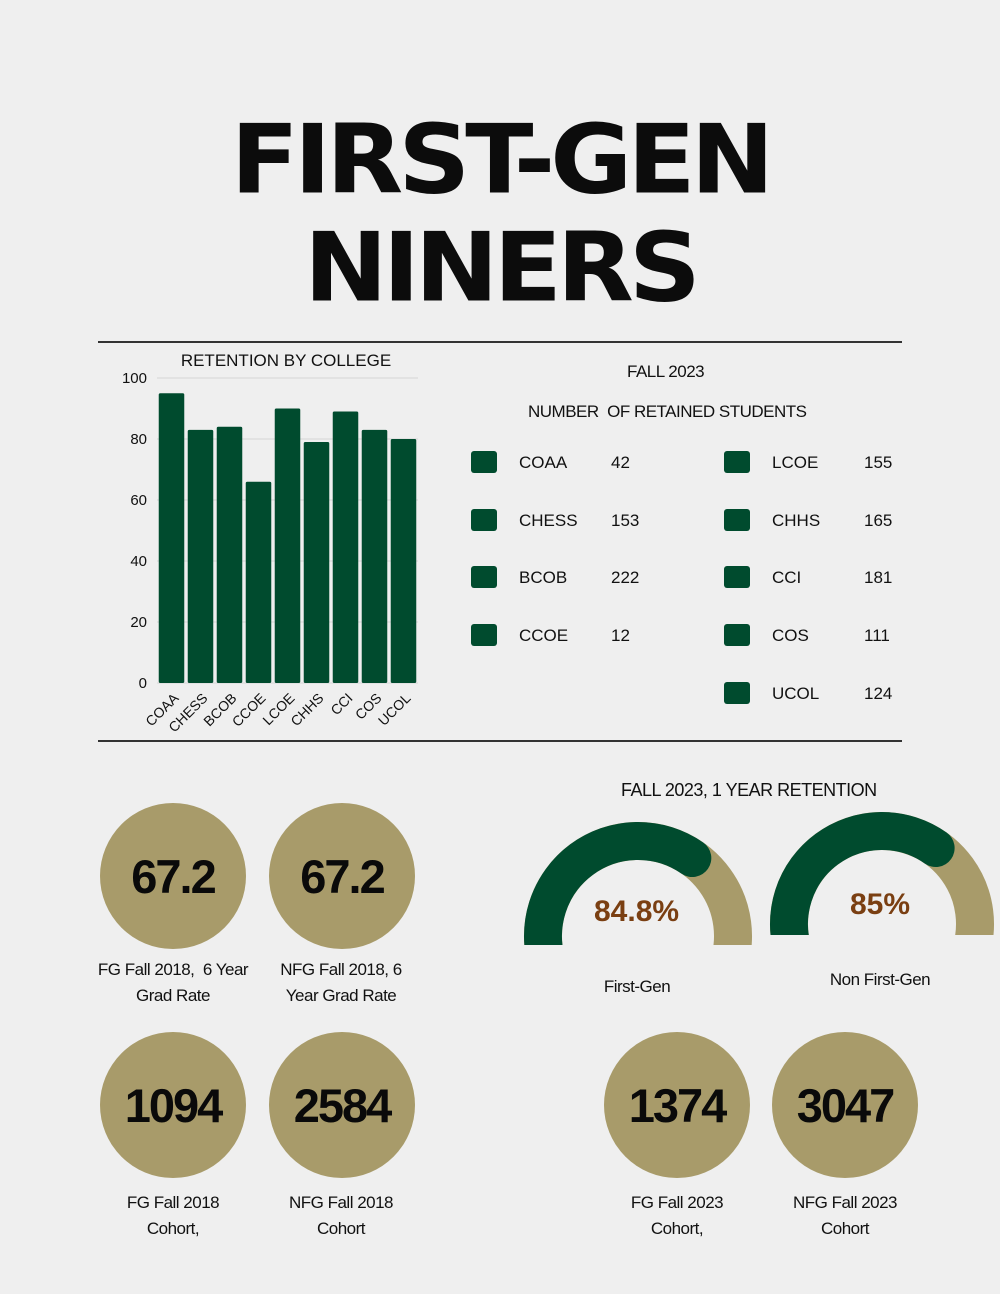 Image resolution: width=1000 pixels, height=1294 pixels. What do you see at coordinates (637, 911) in the screenshot?
I see `first-gen-retention-value: 84.8%` at bounding box center [637, 911].